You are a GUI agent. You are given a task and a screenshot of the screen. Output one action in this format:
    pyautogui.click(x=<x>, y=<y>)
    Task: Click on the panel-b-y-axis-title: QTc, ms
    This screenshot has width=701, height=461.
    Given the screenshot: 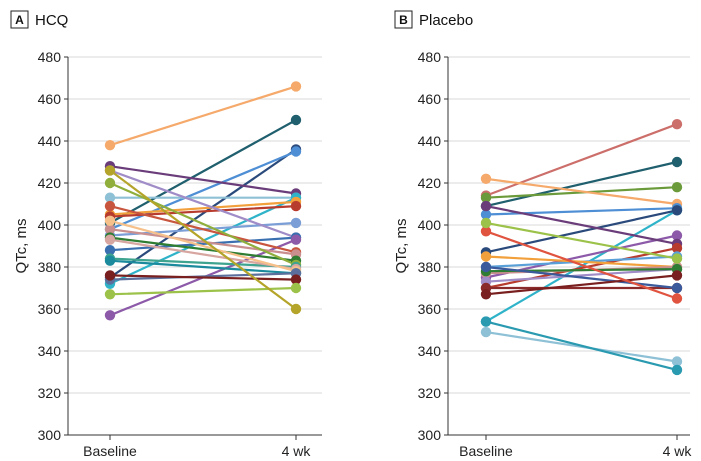 What is the action you would take?
    pyautogui.click(x=401, y=246)
    